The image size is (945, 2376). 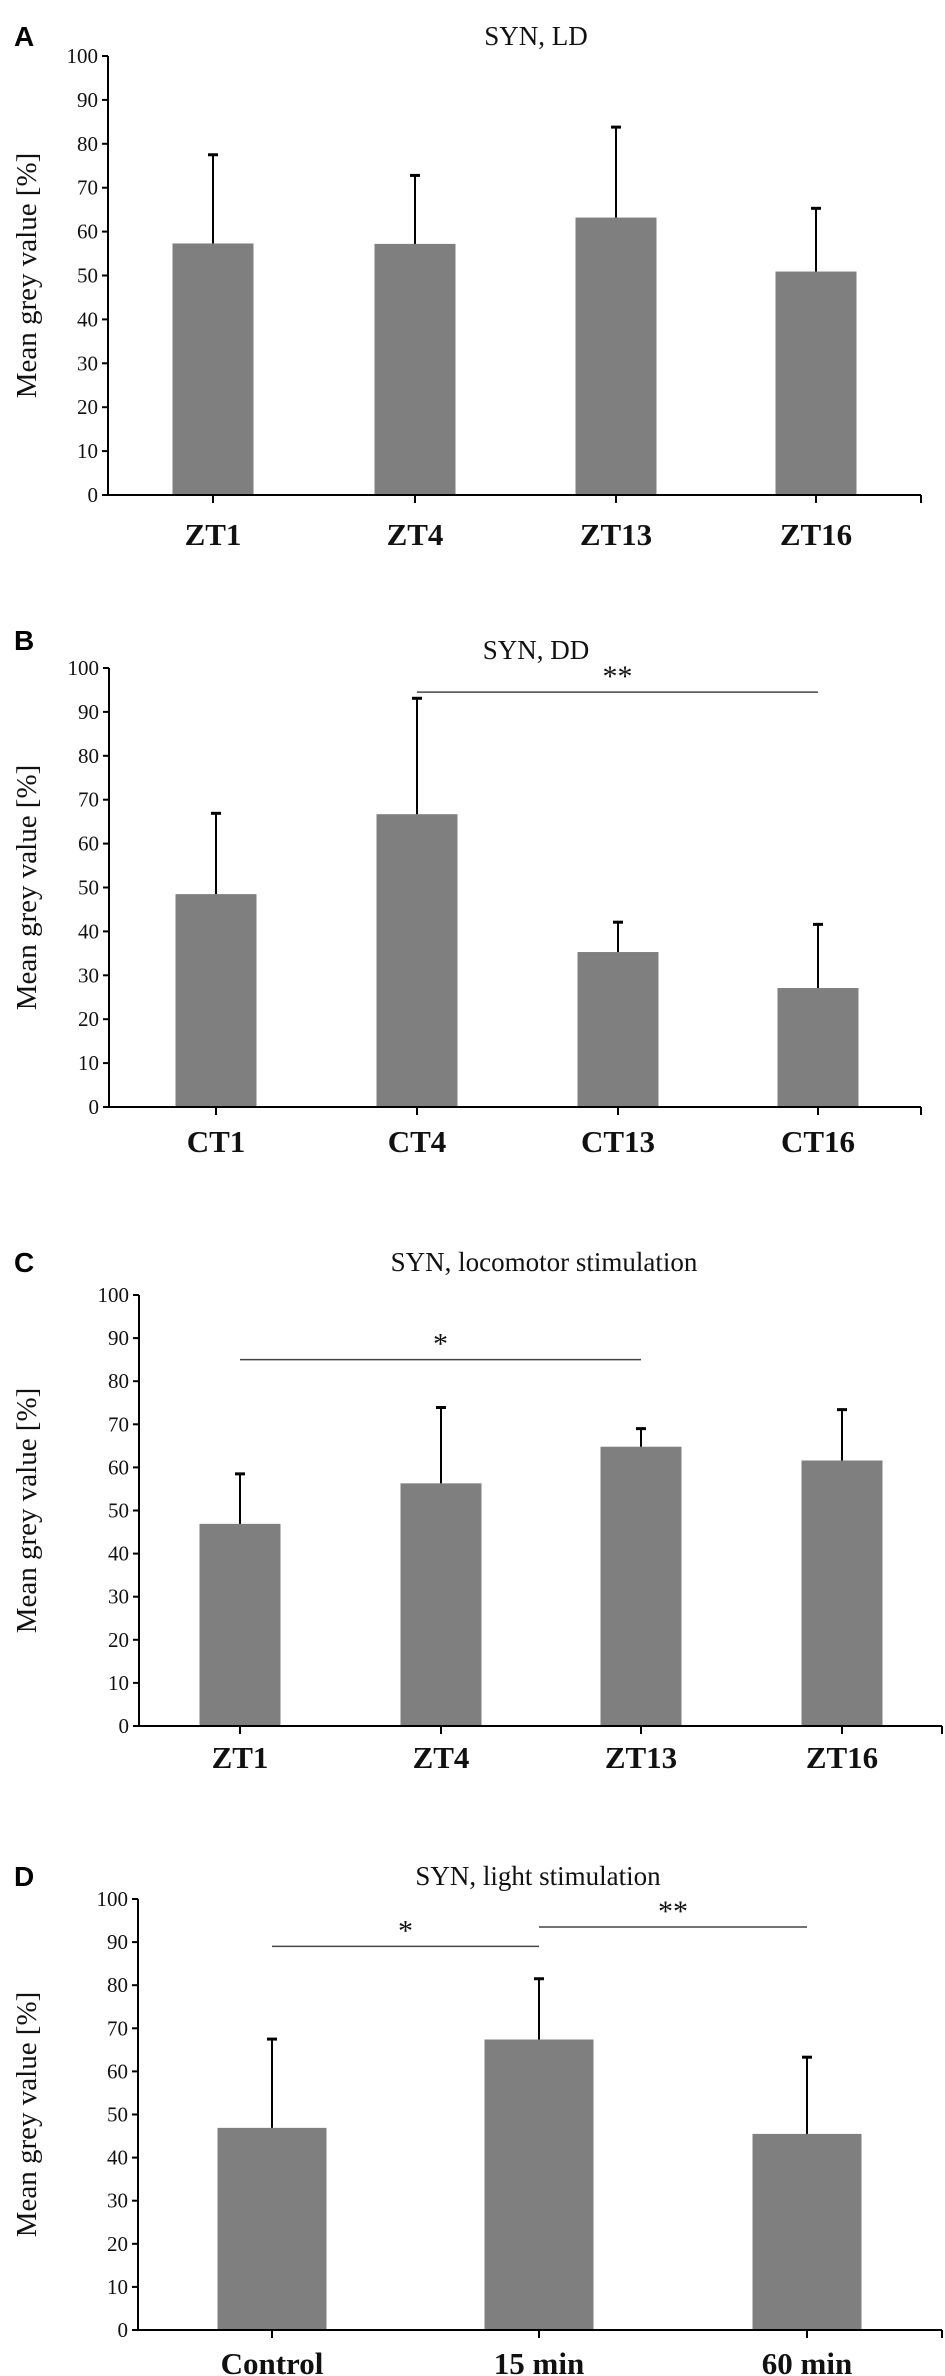 I want to click on x-tick-label: CT4, so click(x=417, y=1141).